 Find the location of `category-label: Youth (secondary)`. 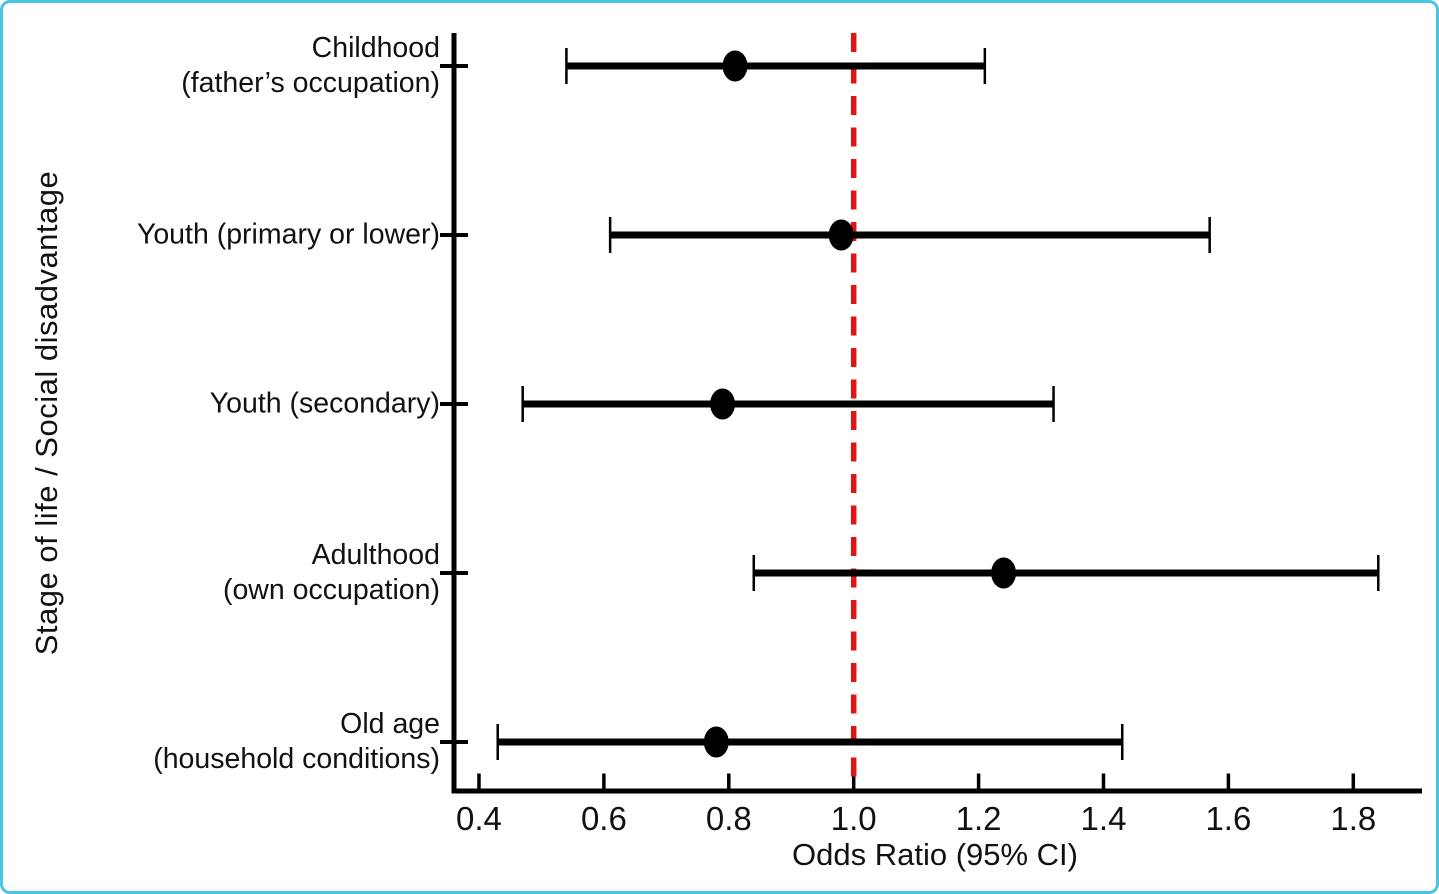

category-label: Youth (secondary) is located at coordinates (324, 403).